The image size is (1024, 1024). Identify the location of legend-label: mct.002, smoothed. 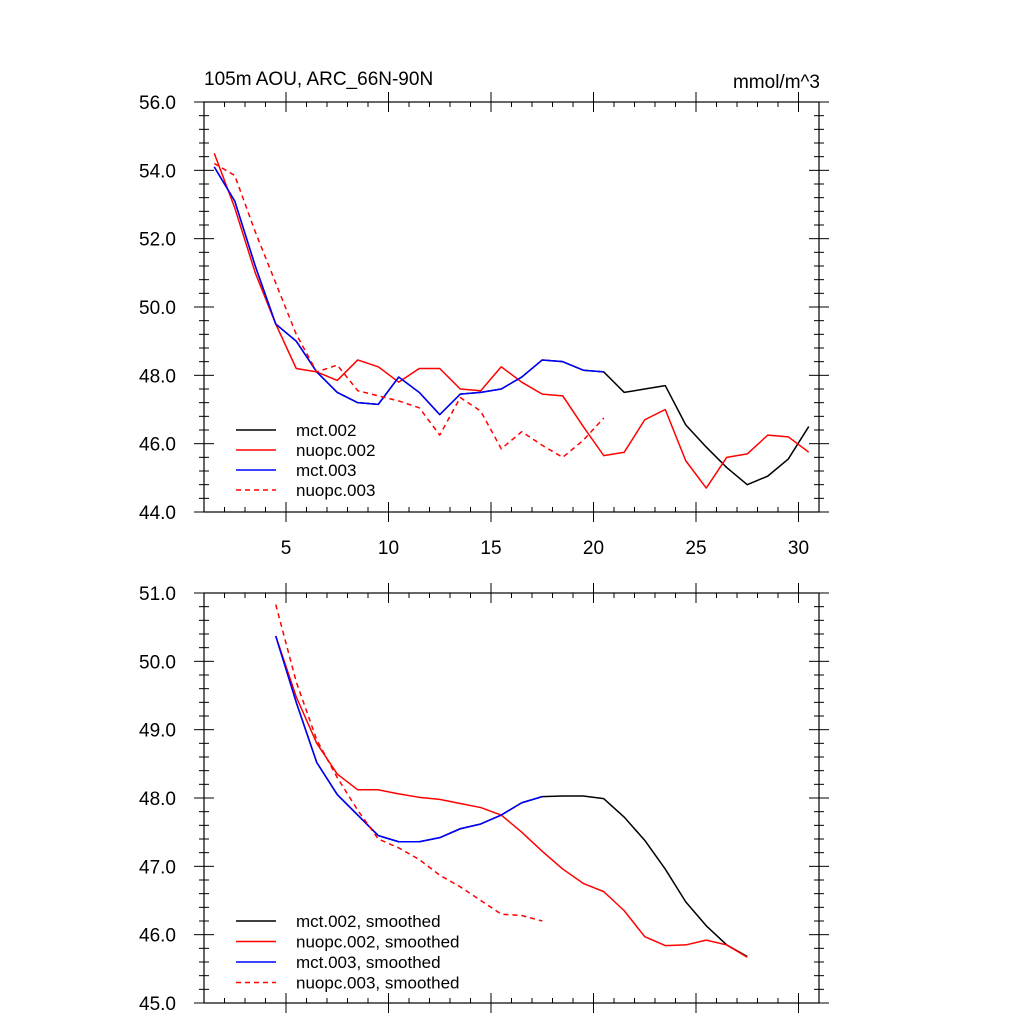
(368, 921).